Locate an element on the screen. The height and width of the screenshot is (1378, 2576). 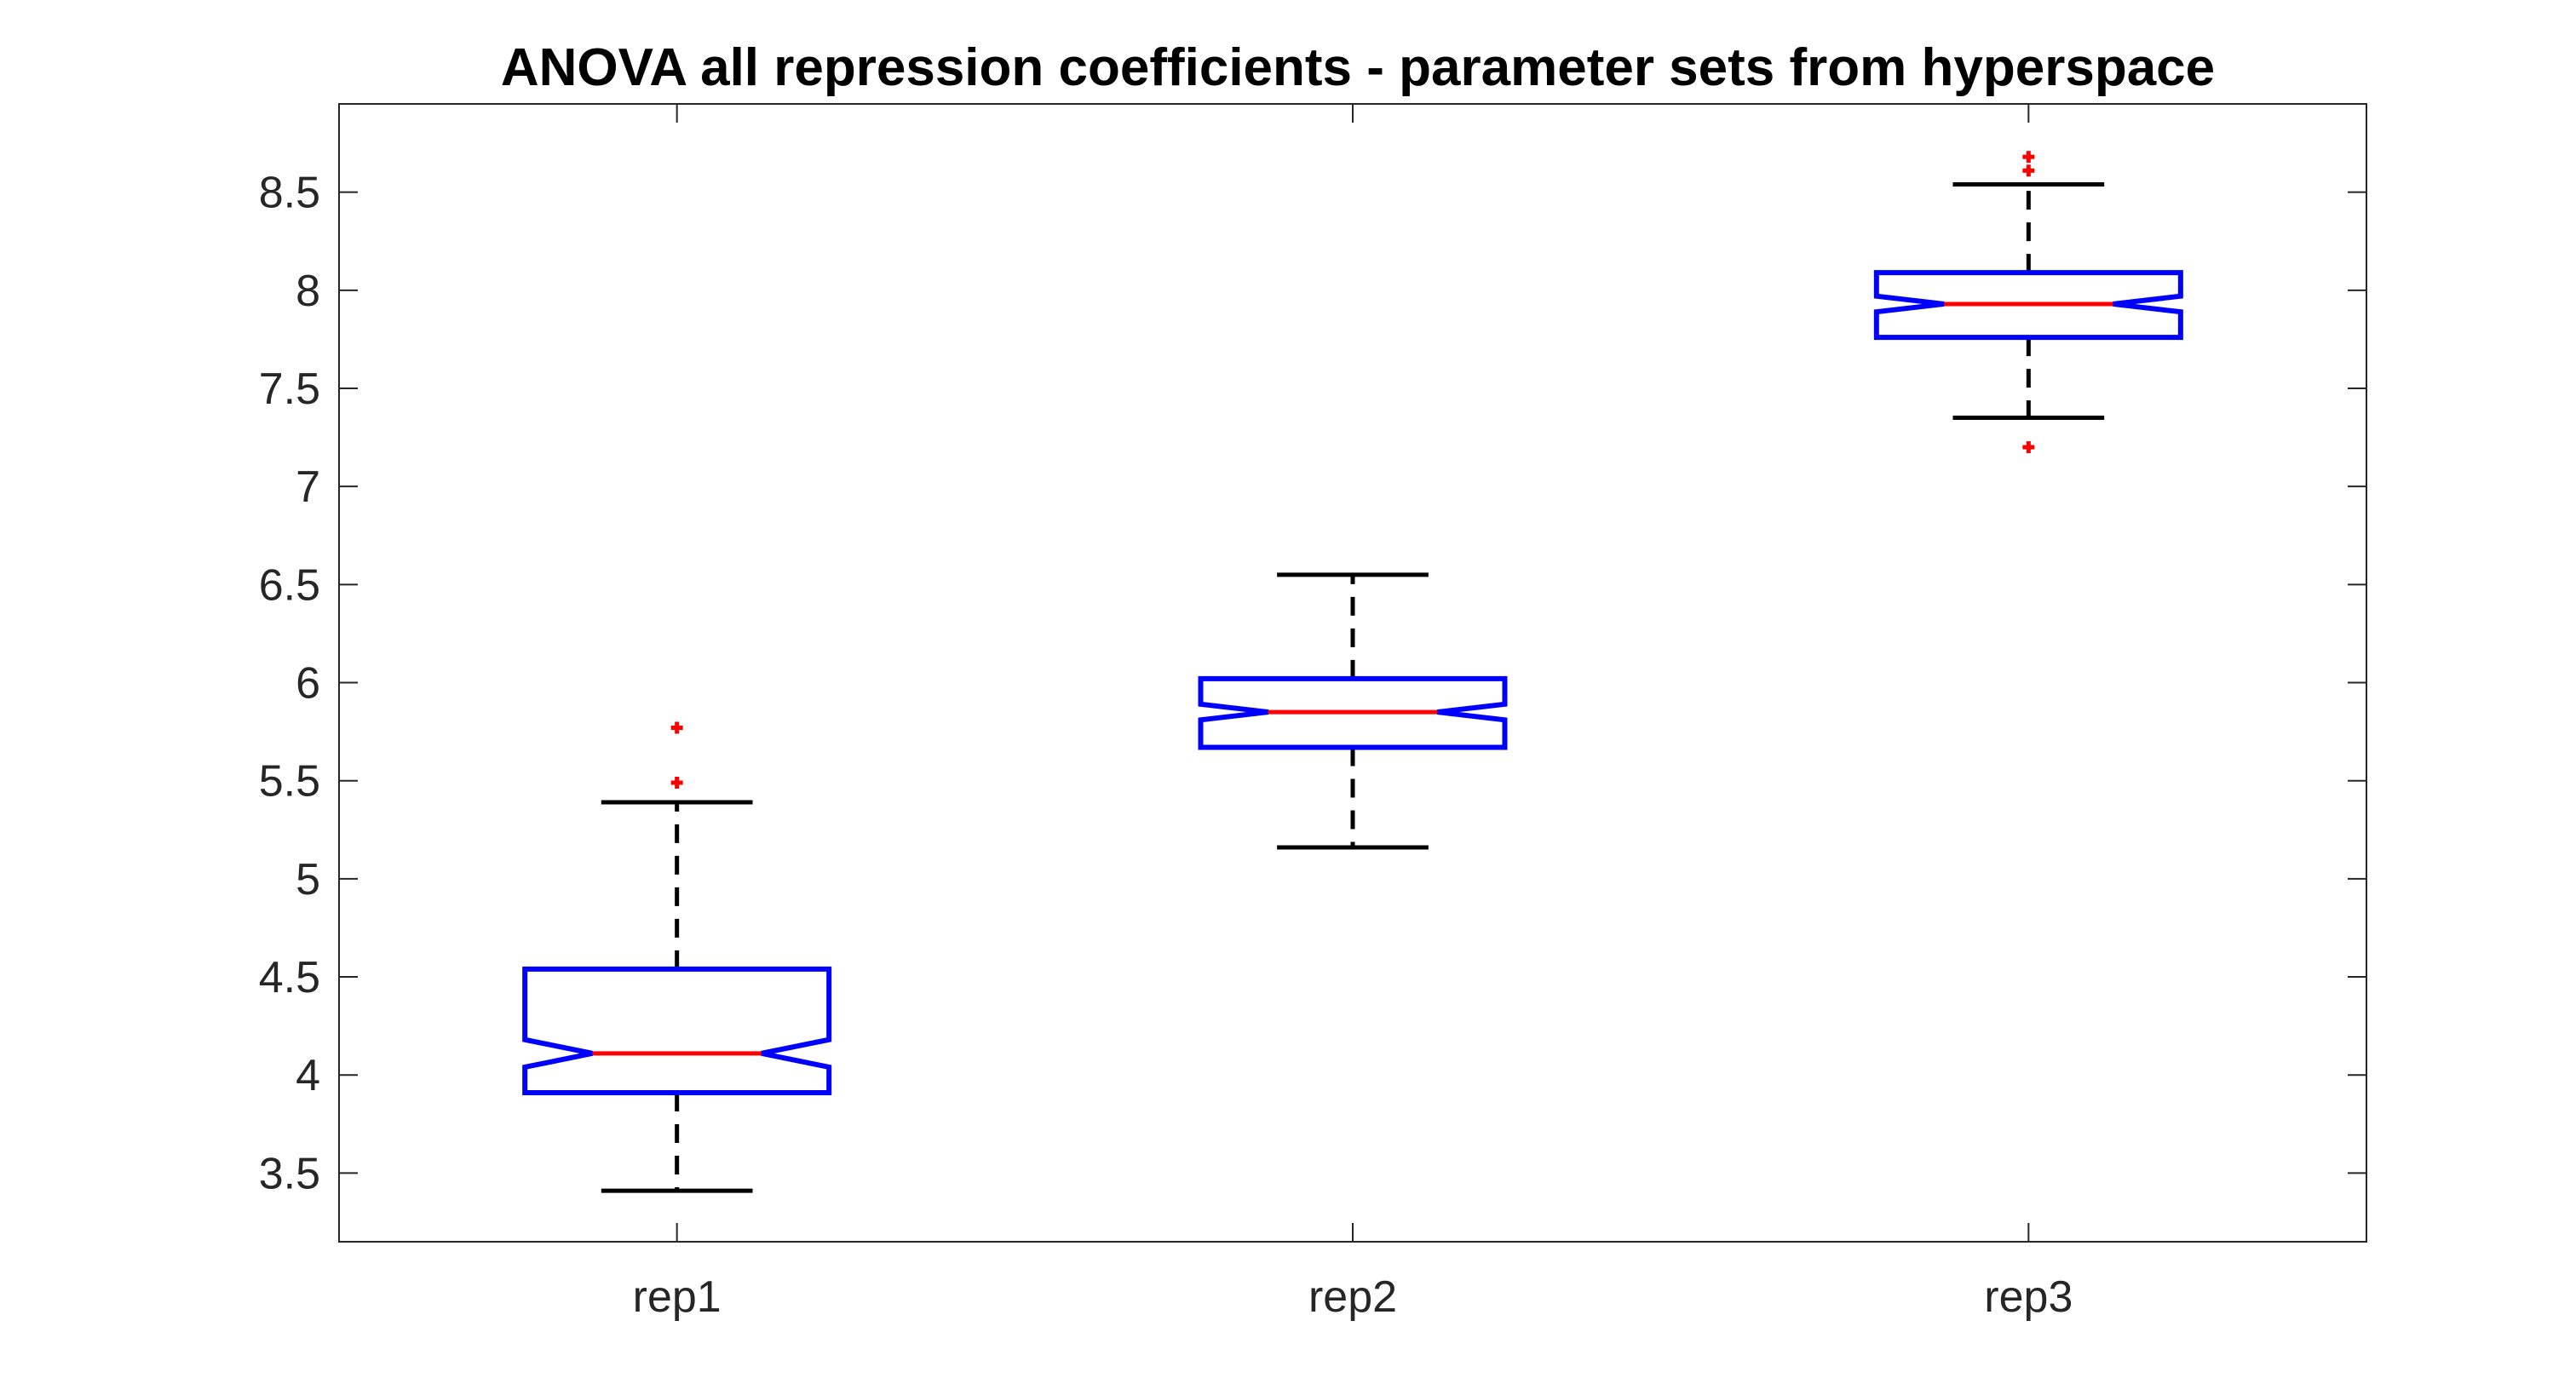
y-tick-label: 6 is located at coordinates (308, 684).